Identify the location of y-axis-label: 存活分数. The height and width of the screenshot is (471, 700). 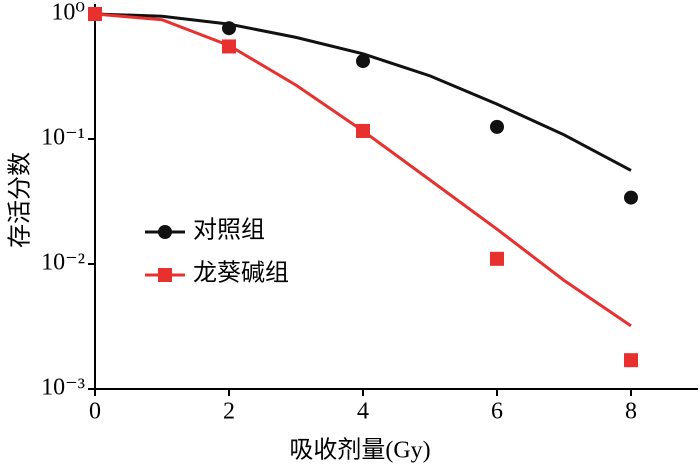
(20, 200).